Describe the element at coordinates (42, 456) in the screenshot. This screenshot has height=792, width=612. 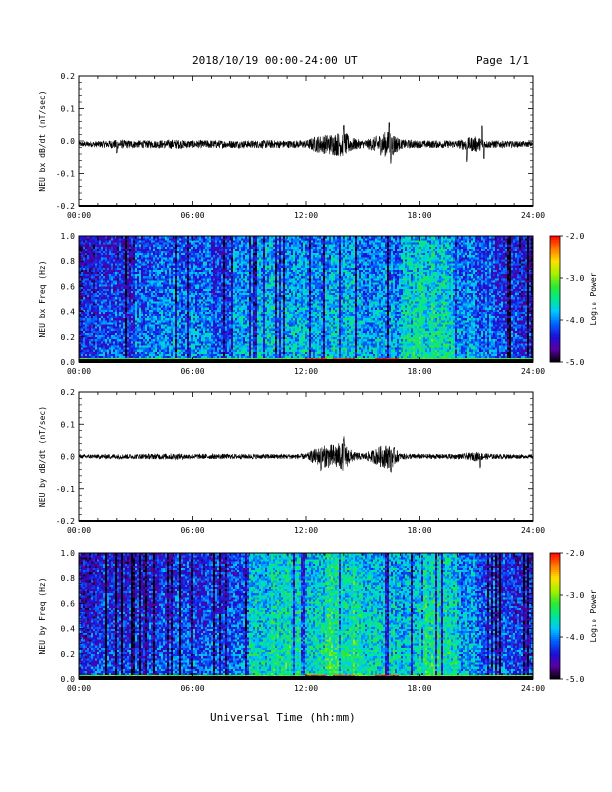
I see `y-axis-label: NEU by dB/dt (nT/sec)` at that location.